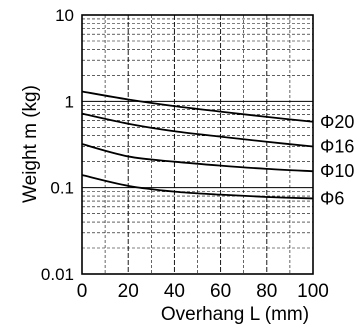 The width and height of the screenshot is (362, 328). Describe the element at coordinates (174, 291) in the screenshot. I see `x-tick-label: 40` at that location.